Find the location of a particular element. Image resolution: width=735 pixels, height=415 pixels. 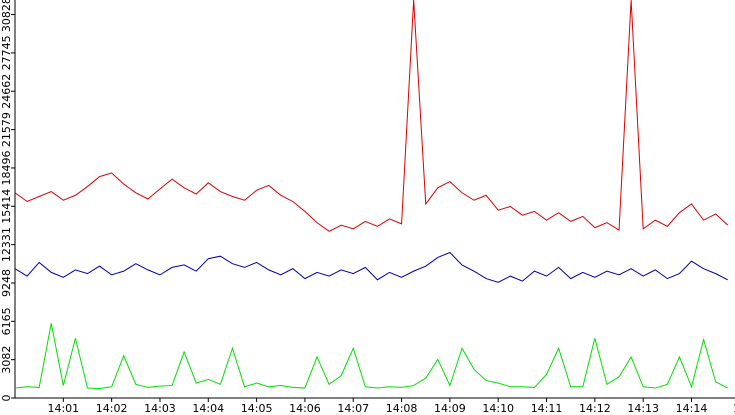

y-tick-label: 9248 is located at coordinates (6, 283).